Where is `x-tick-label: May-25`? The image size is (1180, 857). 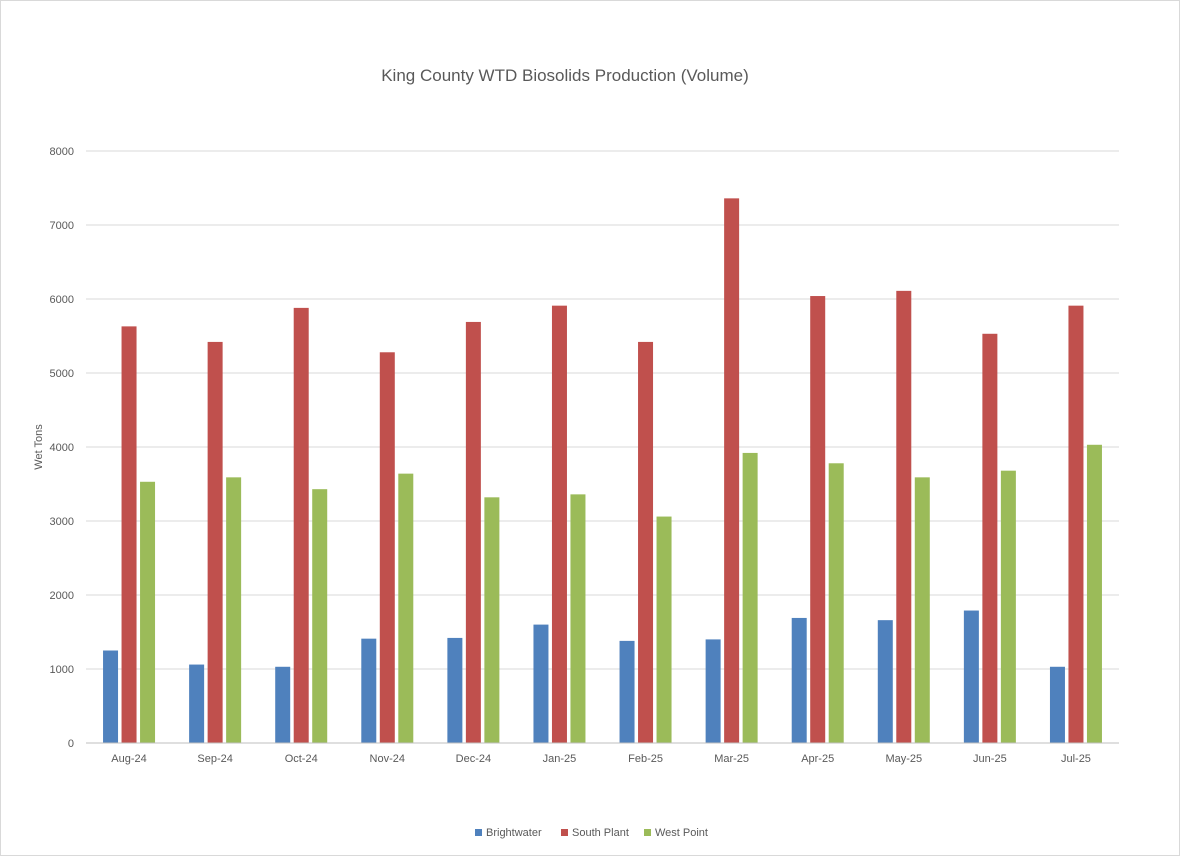
x-tick-label: May-25 is located at coordinates (903, 759).